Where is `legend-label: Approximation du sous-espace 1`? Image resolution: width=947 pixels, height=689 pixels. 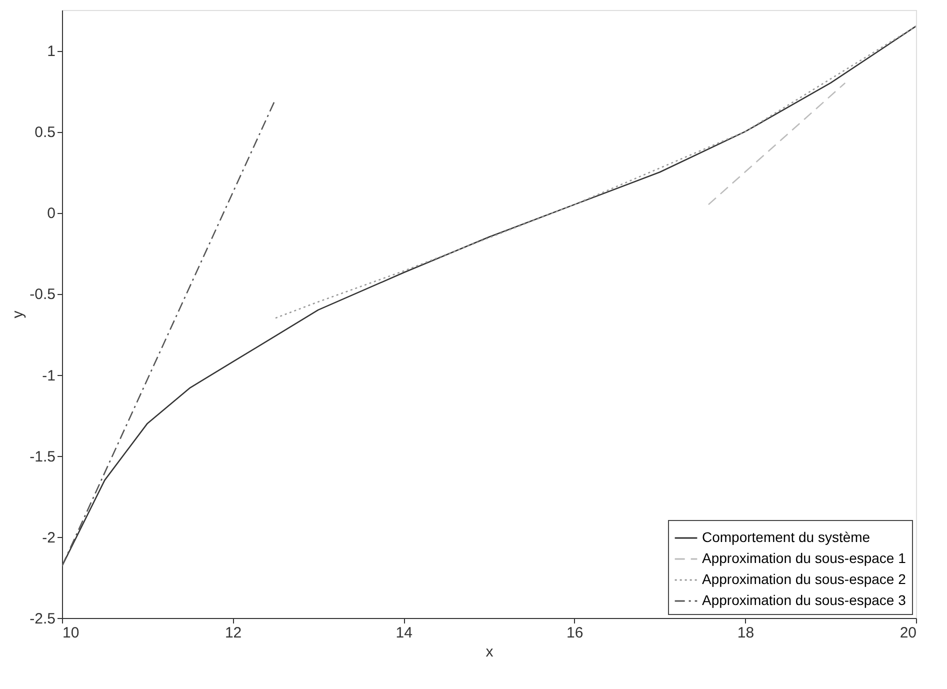
legend-label: Approximation du sous-espace 1 is located at coordinates (804, 558).